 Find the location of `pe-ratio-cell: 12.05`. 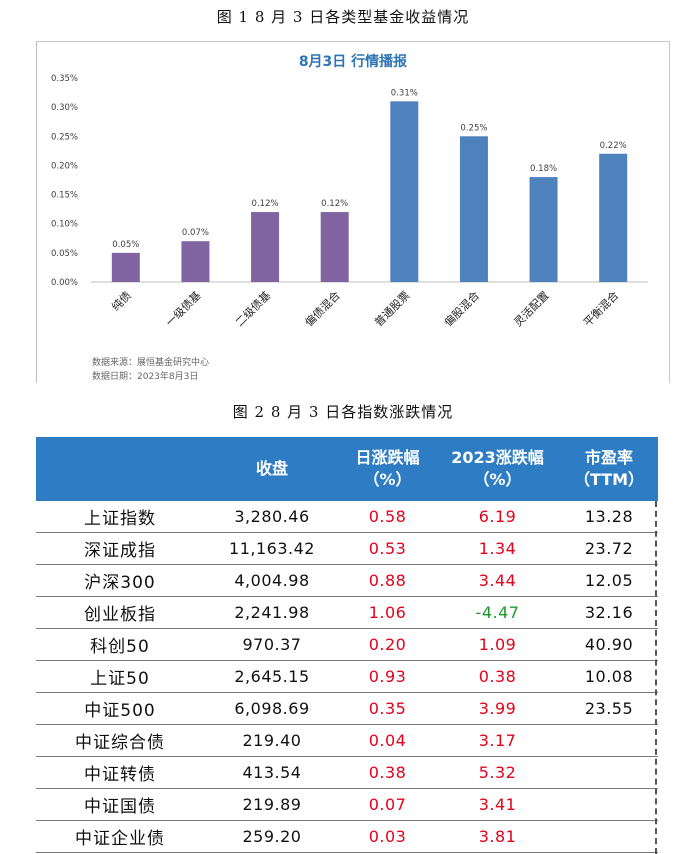

pe-ratio-cell: 12.05 is located at coordinates (609, 580).